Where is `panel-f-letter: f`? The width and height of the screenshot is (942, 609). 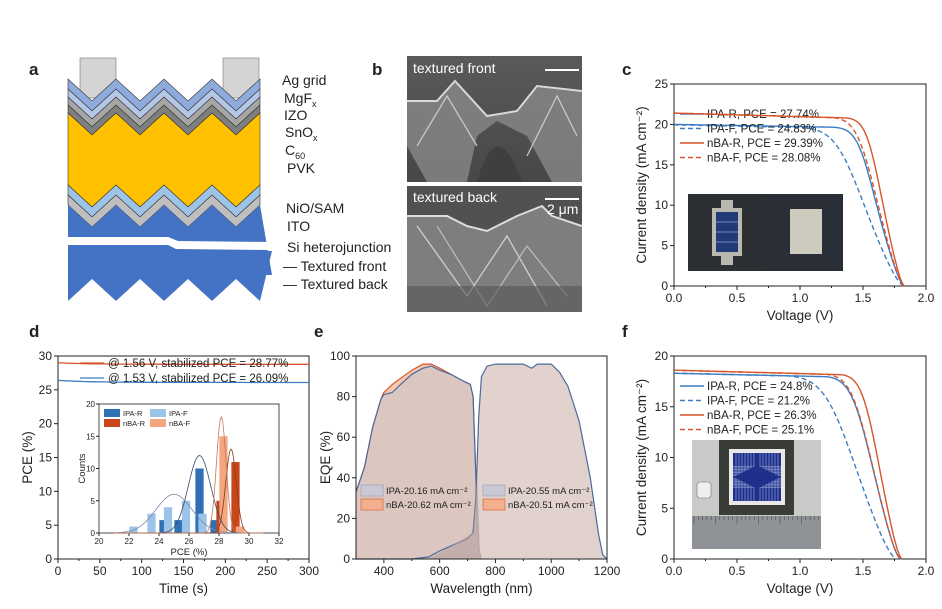
panel-f-letter: f is located at coordinates (625, 331).